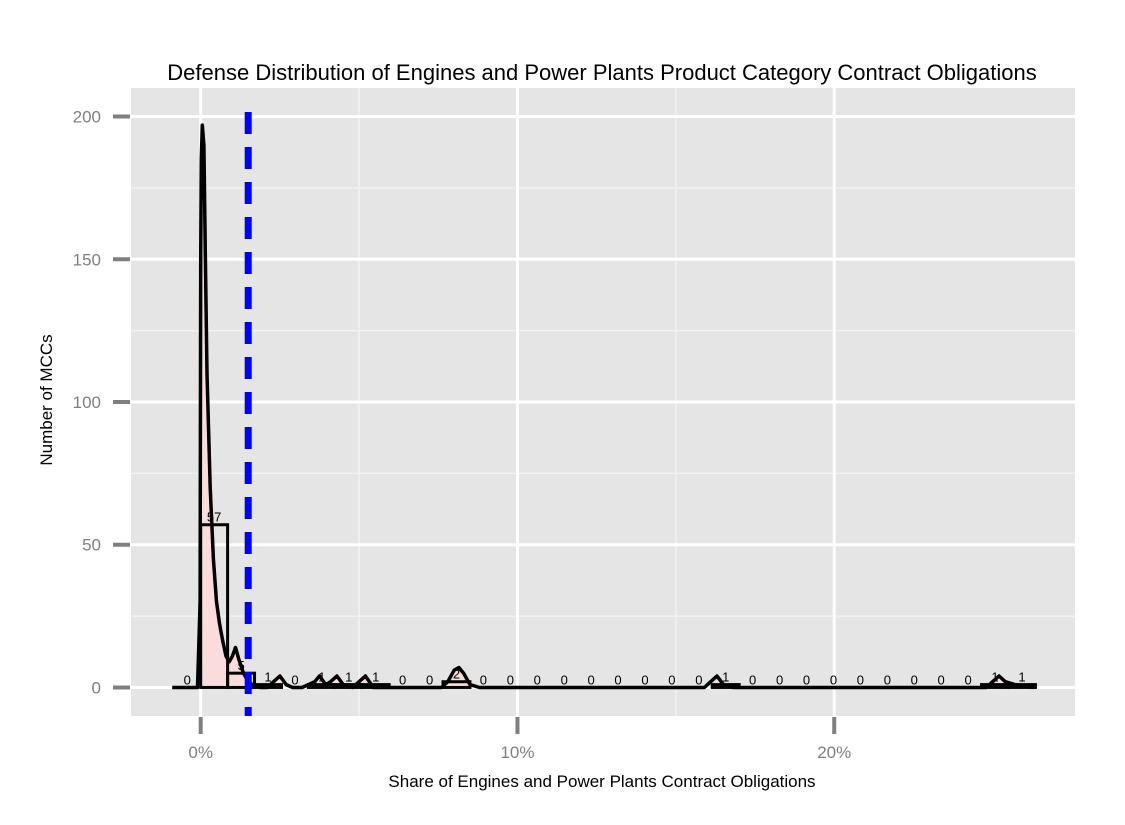  Describe the element at coordinates (87, 117) in the screenshot. I see `y-tick-label: 200` at that location.